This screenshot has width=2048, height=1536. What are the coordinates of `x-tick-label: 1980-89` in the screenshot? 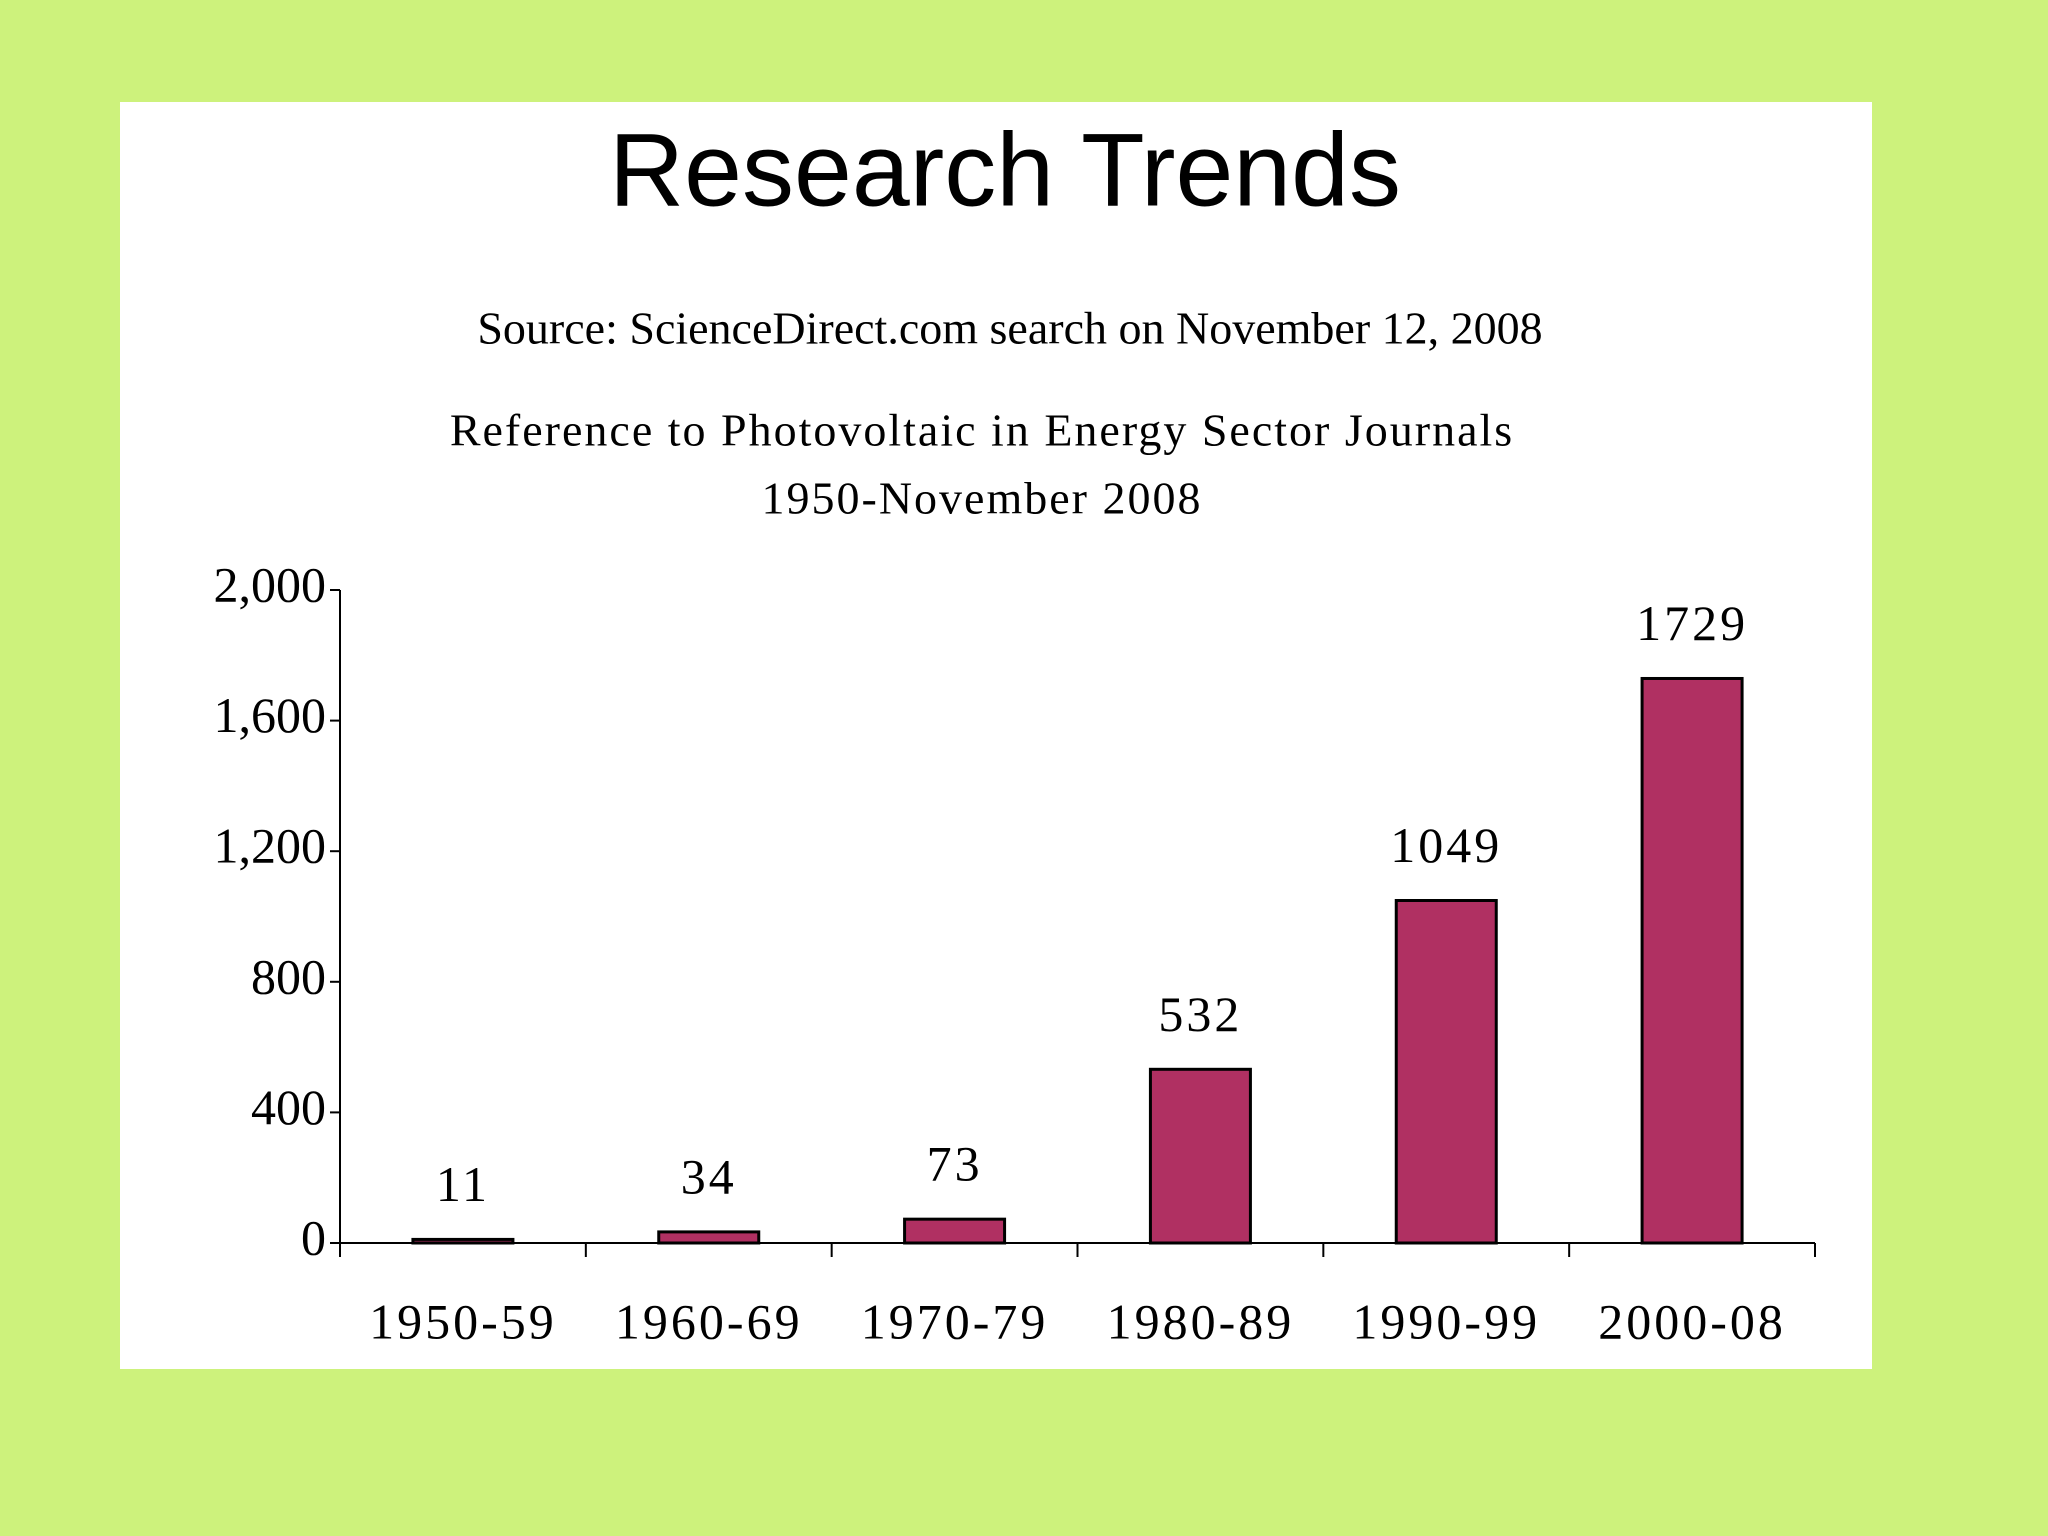 It's located at (1201, 1321).